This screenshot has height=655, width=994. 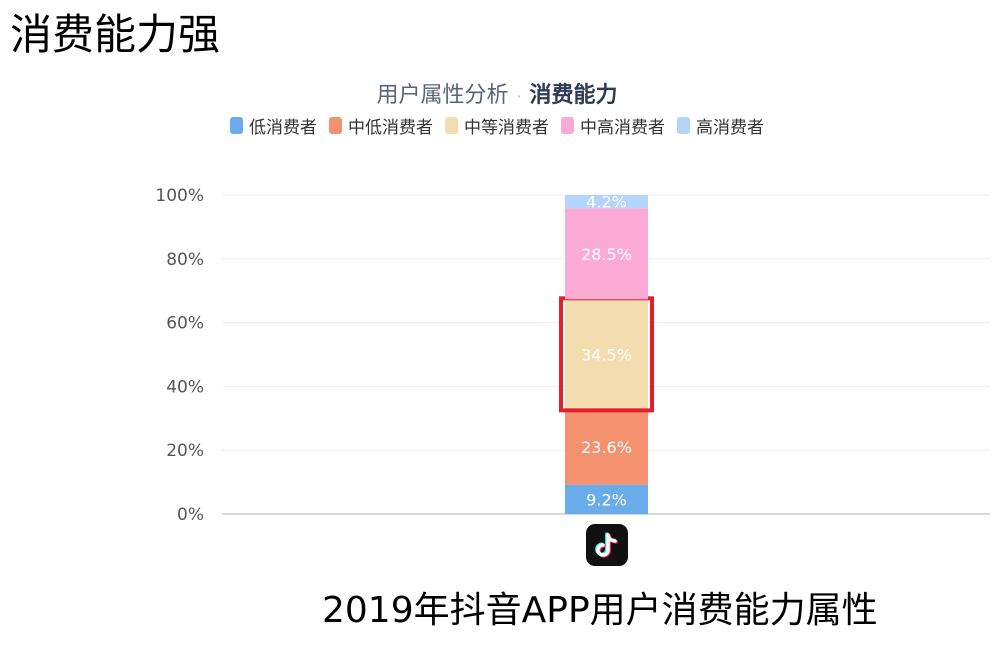 I want to click on chart-title: 用户属性分析 · 消费能力, so click(x=497, y=93).